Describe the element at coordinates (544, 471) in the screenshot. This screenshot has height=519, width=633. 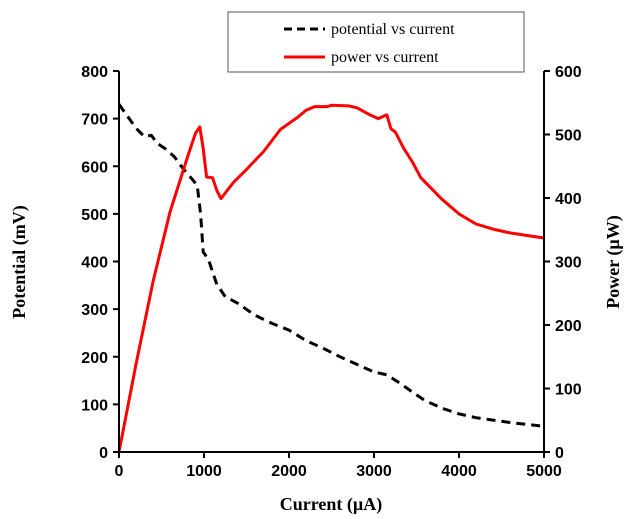
I see `x-tick-label: 5000` at that location.